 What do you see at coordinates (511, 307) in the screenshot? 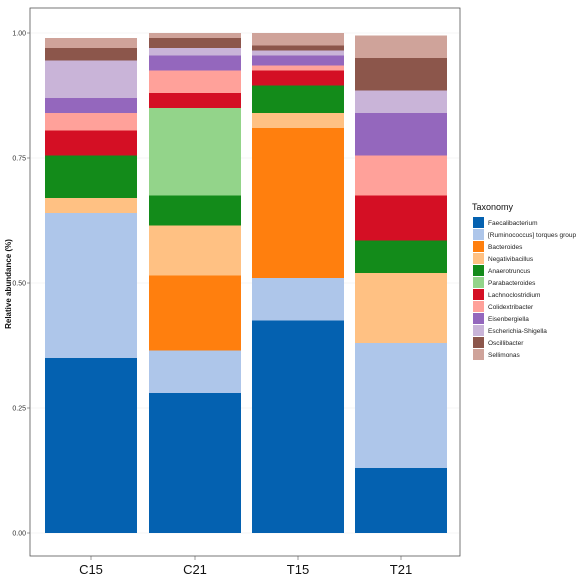
I see `legend-label: Colidextribacter` at bounding box center [511, 307].